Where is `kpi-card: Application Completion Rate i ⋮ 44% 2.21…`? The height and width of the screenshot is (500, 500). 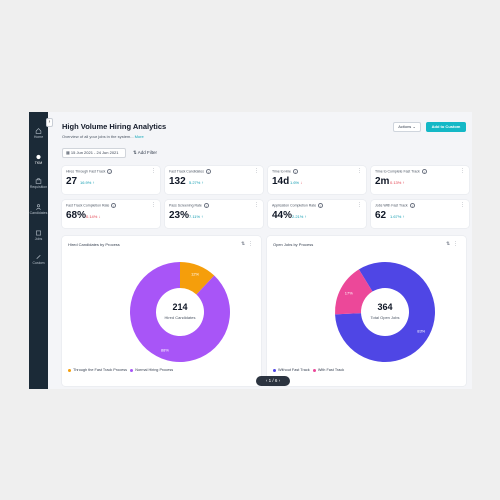 kpi-card: Application Completion Rate i ⋮ 44% 2.21… is located at coordinates (317, 214).